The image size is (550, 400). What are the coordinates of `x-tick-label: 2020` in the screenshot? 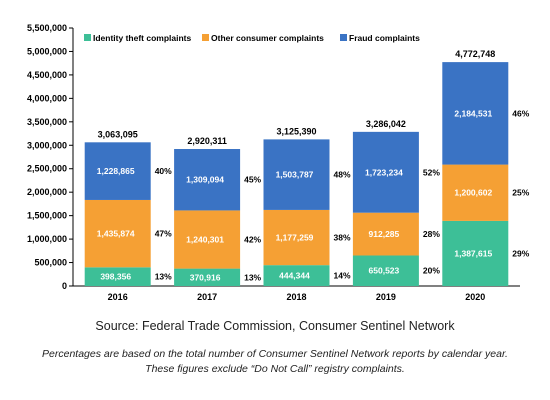 It's located at (475, 297).